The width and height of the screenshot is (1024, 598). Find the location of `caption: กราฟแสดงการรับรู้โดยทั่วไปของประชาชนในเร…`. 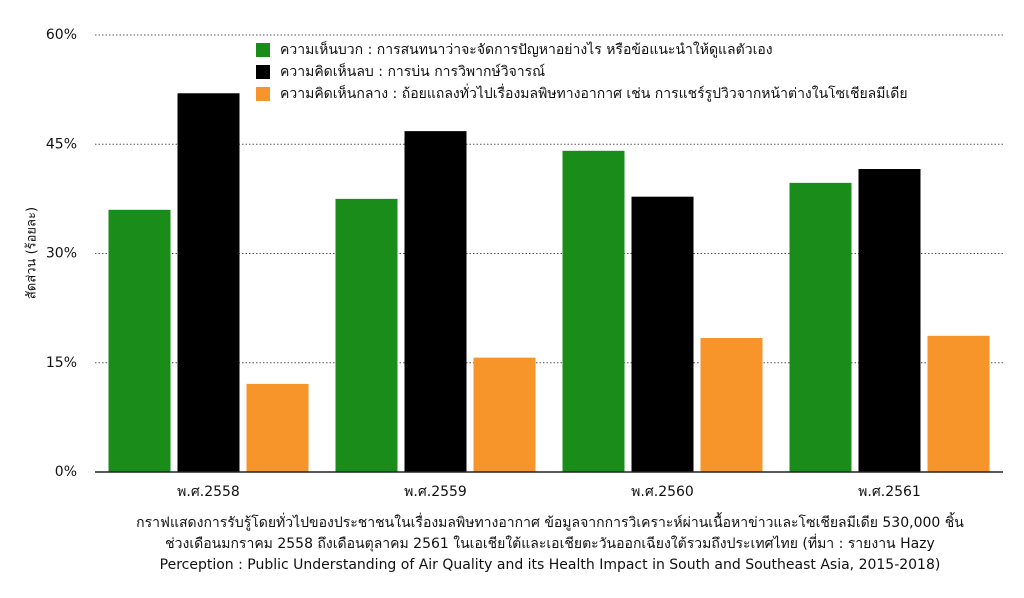

caption: กราฟแสดงการรับรู้โดยทั่วไปของประชาชนในเร… is located at coordinates (550, 521).